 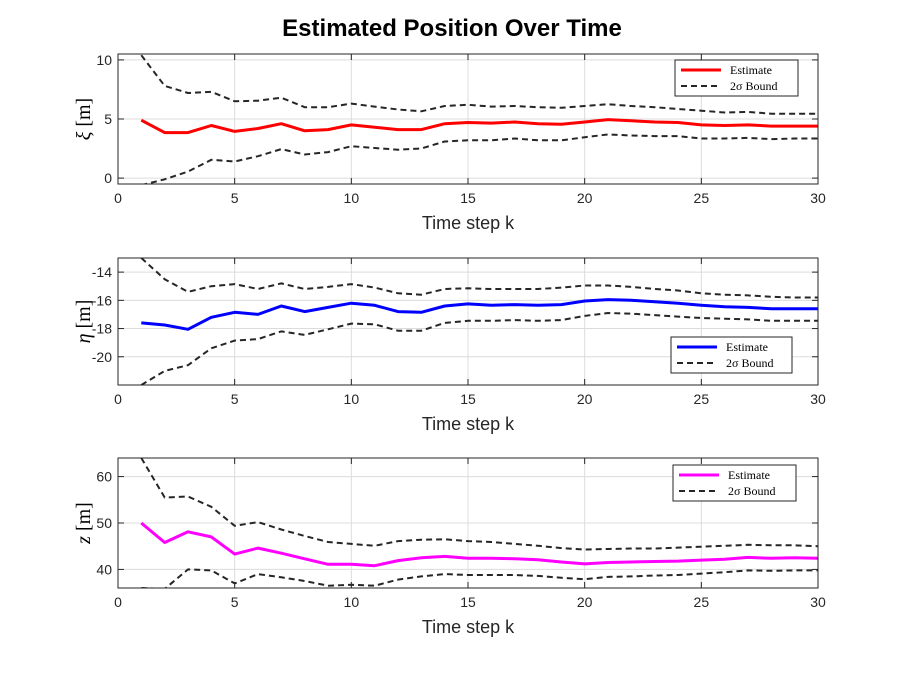 I want to click on y-tick-label: 60, so click(x=104, y=477).